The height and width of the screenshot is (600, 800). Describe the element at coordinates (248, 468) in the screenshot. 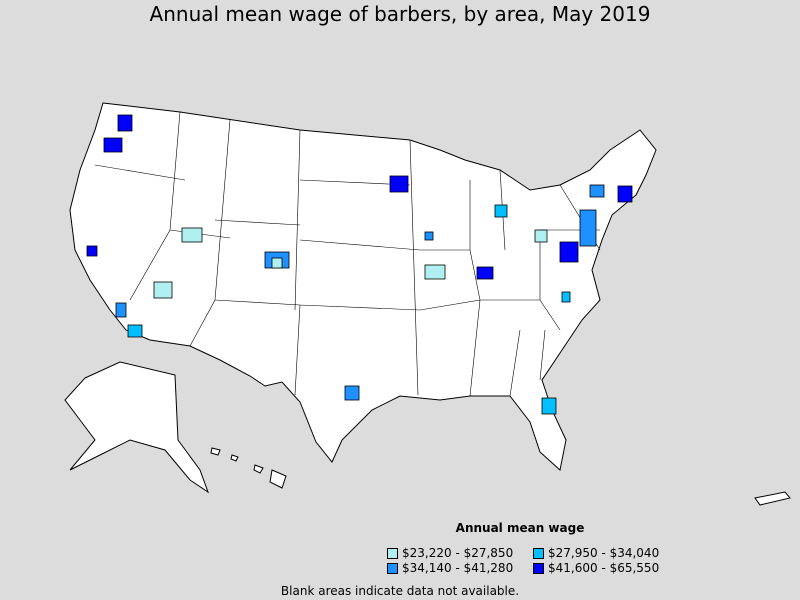

I see `hawaii` at that location.